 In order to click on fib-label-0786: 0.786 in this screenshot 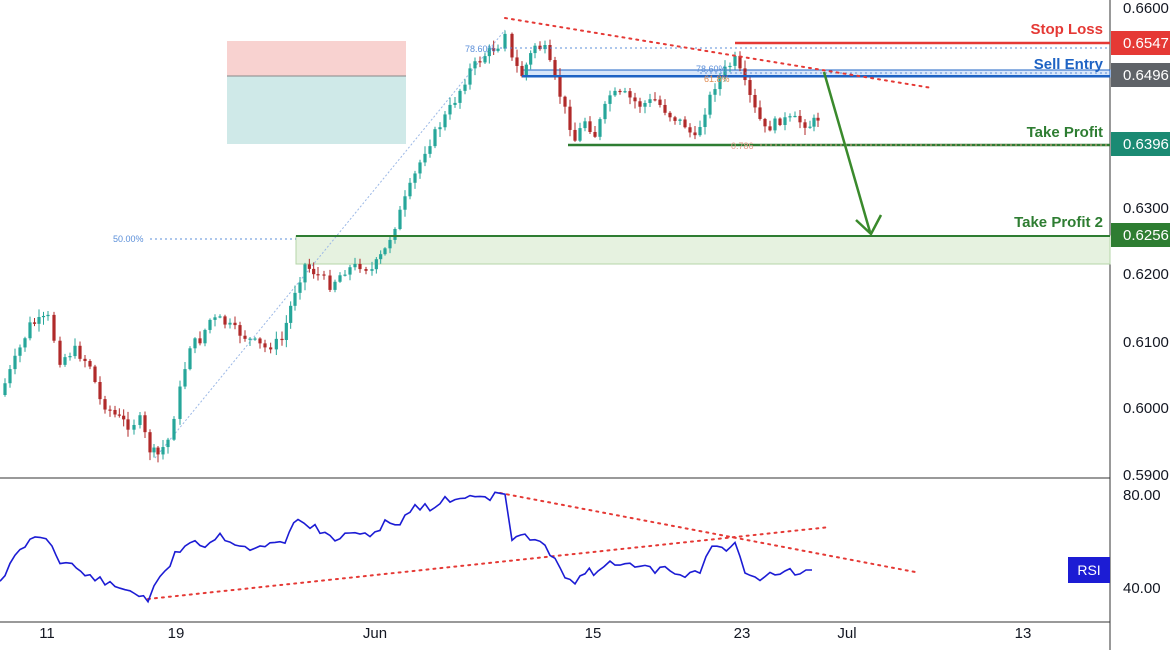, I will do `click(742, 146)`.